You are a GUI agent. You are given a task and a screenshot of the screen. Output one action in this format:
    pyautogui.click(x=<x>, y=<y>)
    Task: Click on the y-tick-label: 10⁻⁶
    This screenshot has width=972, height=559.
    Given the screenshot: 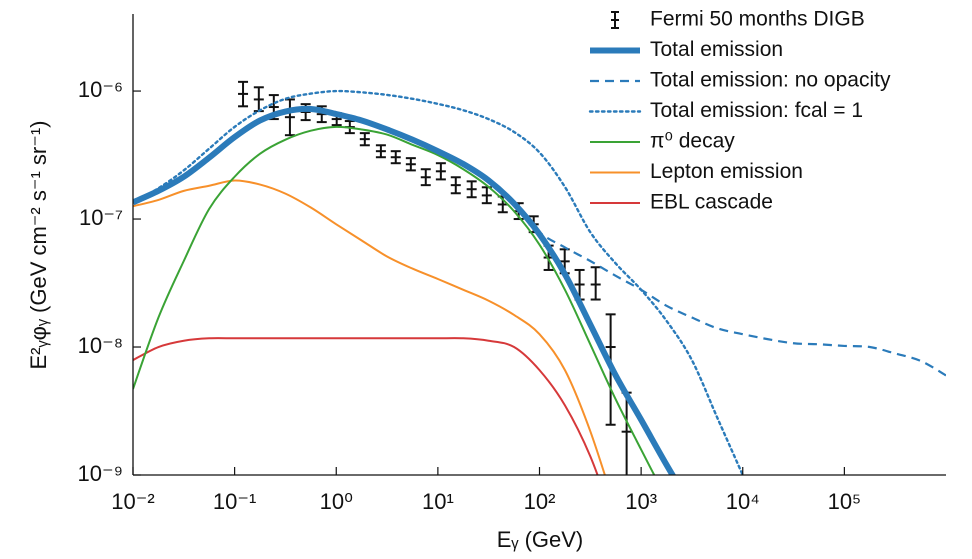 What is the action you would take?
    pyautogui.click(x=100, y=89)
    